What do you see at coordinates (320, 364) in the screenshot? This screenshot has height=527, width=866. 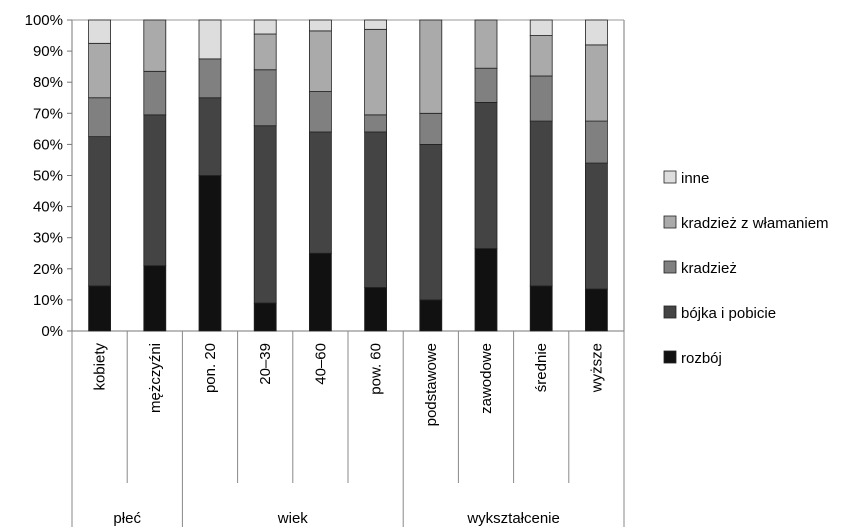 I see `category-label: 40–60` at bounding box center [320, 364].